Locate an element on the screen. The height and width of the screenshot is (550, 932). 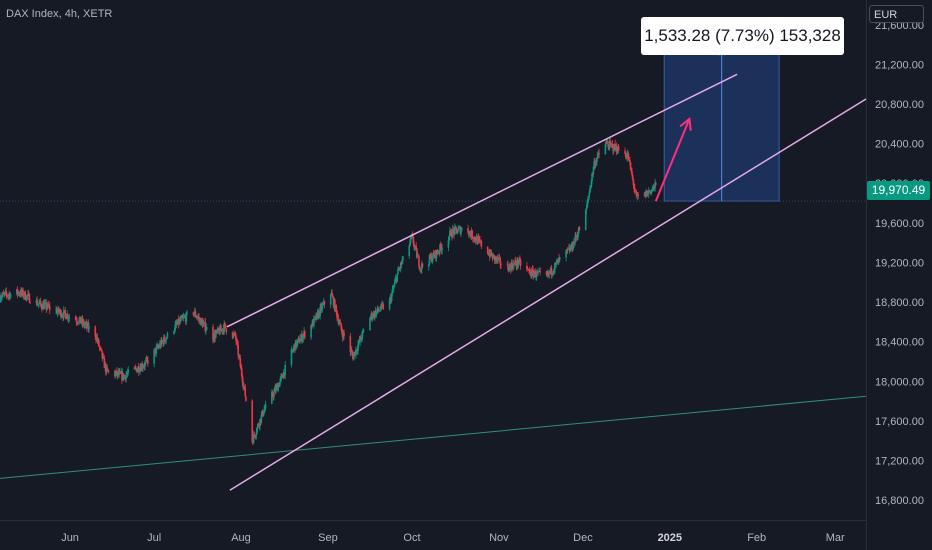
x-tick-label: Oct is located at coordinates (411, 538).